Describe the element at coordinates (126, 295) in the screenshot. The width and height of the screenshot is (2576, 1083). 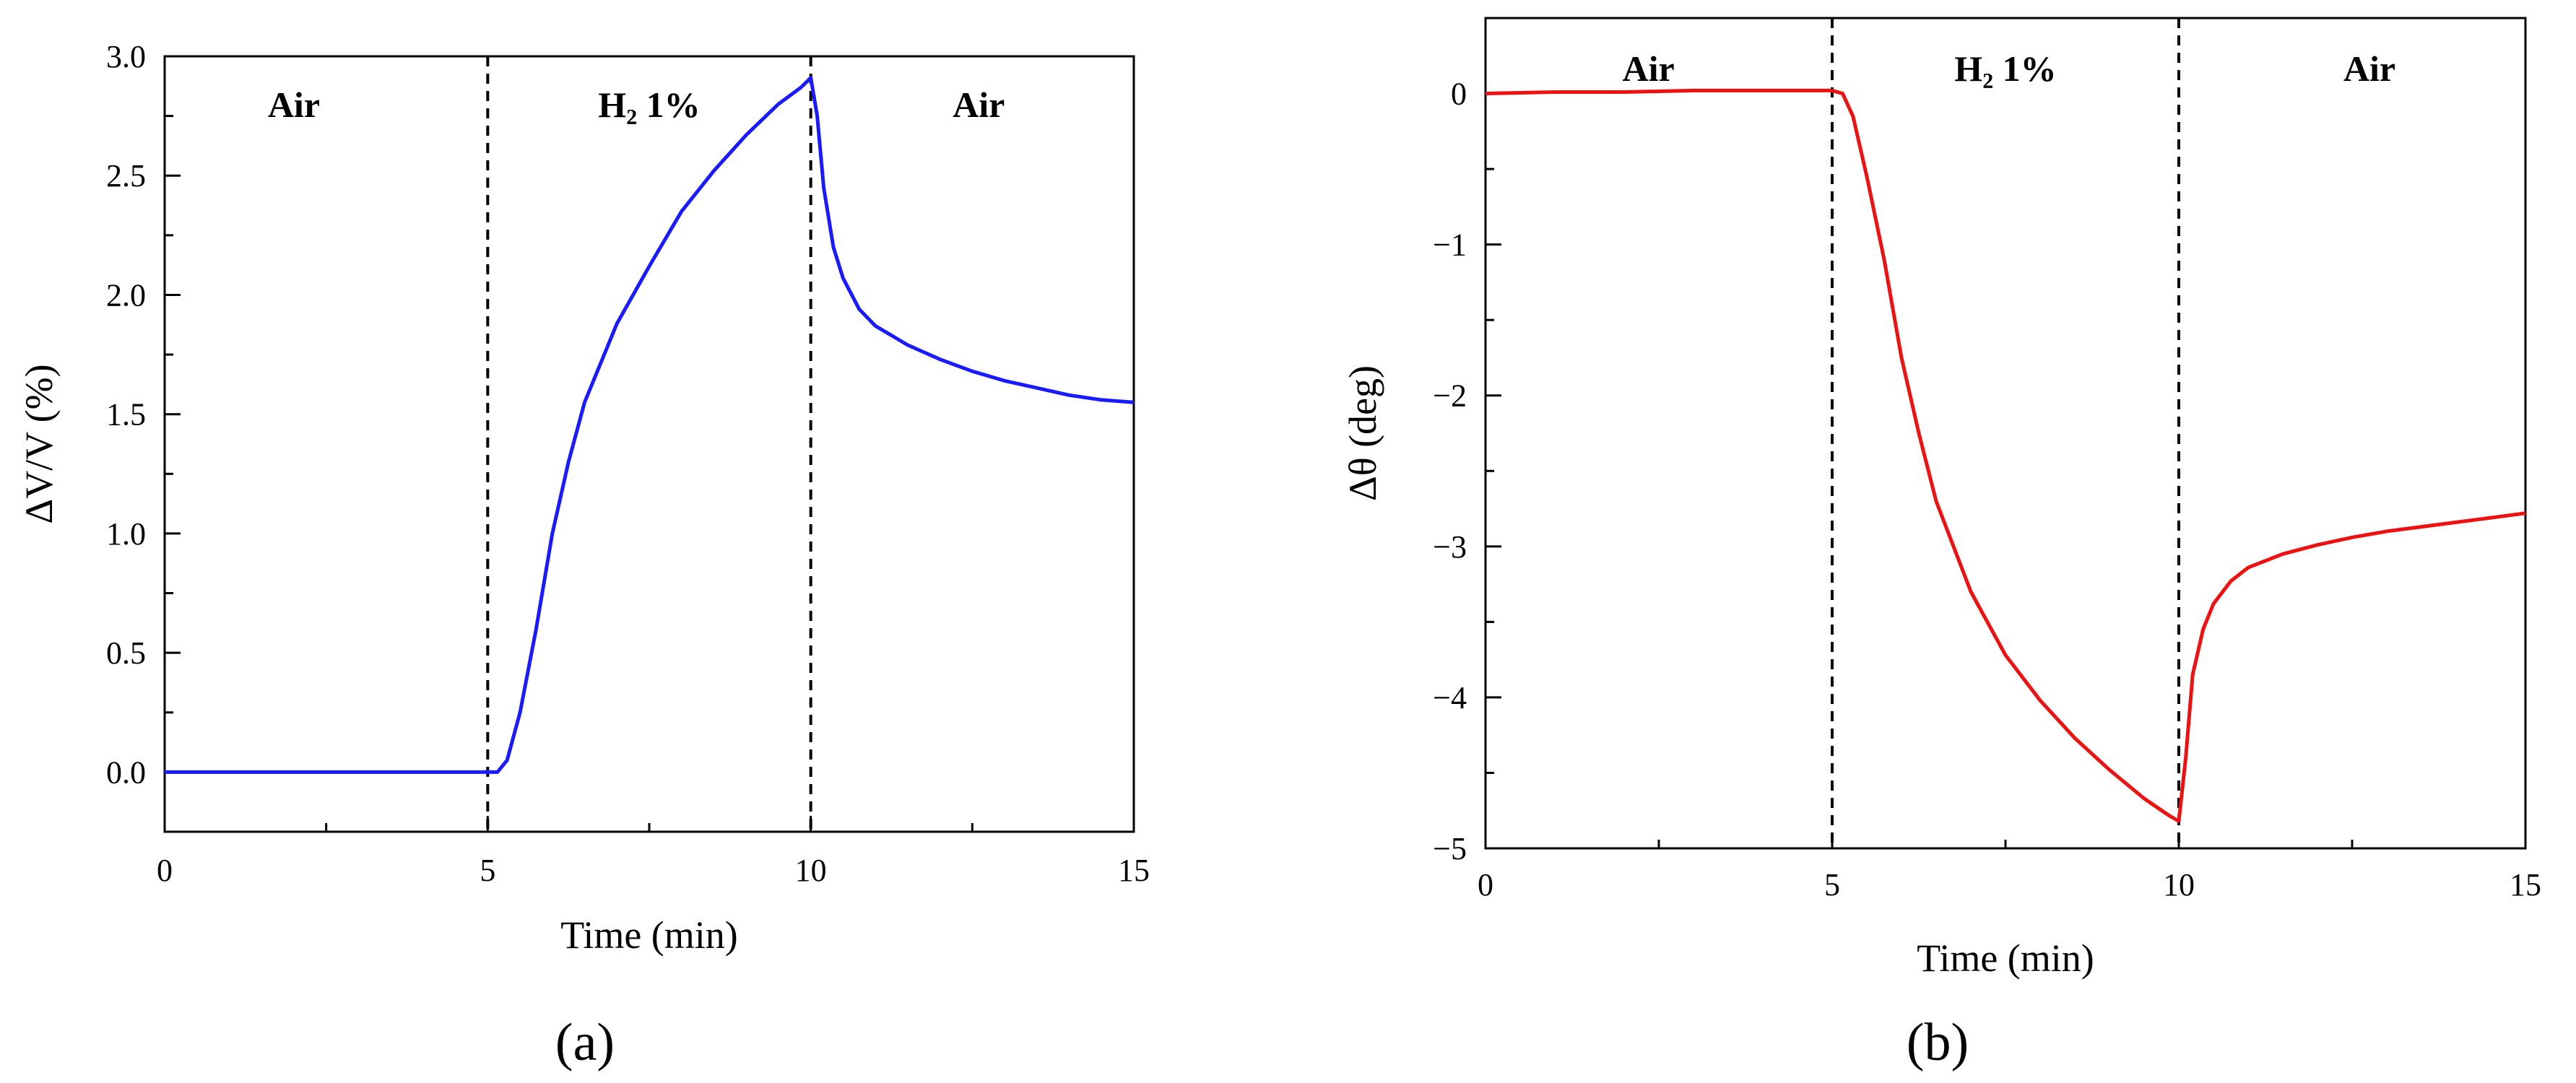
I see `y-tick-label: 2.0` at that location.